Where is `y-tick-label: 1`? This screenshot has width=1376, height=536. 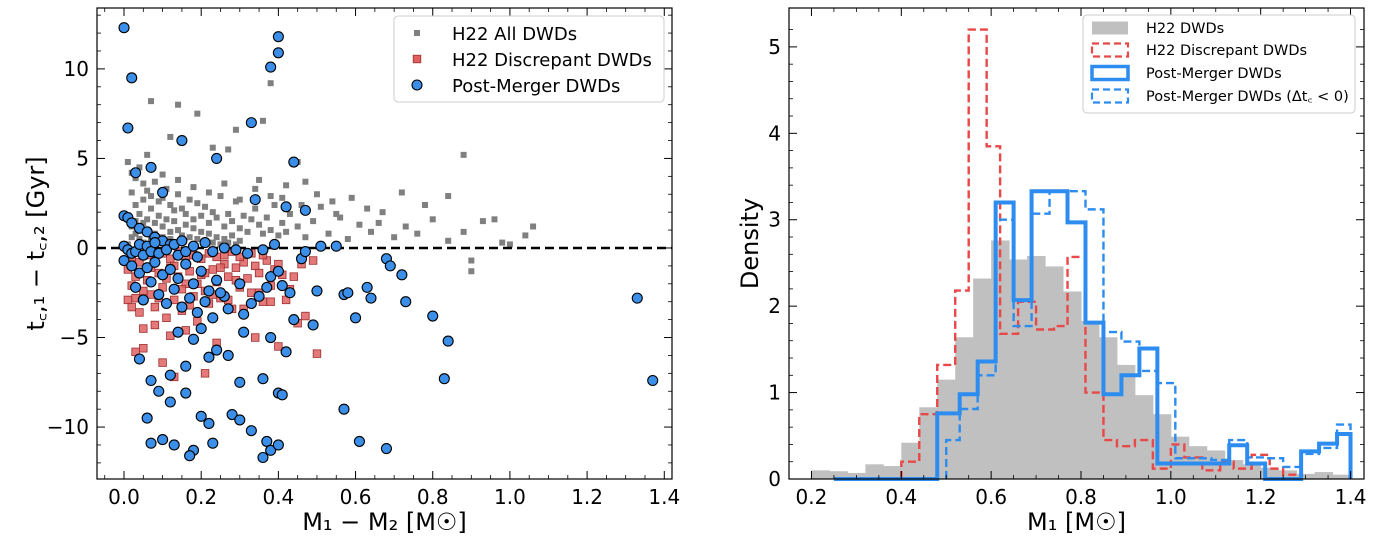 y-tick-label: 1 is located at coordinates (774, 393).